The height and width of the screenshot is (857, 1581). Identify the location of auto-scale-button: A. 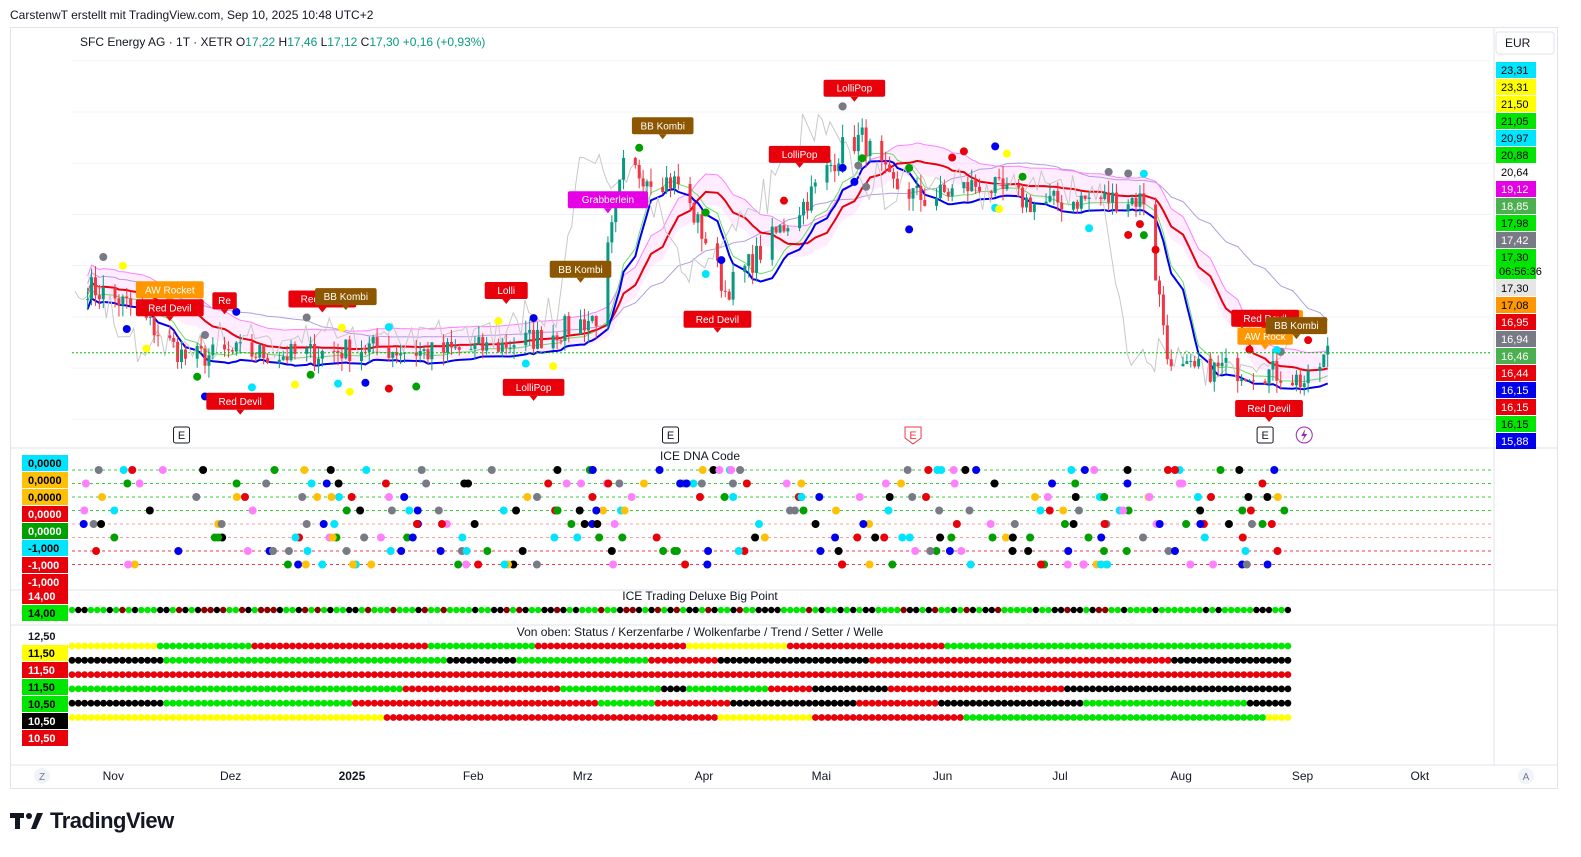
(1526, 776).